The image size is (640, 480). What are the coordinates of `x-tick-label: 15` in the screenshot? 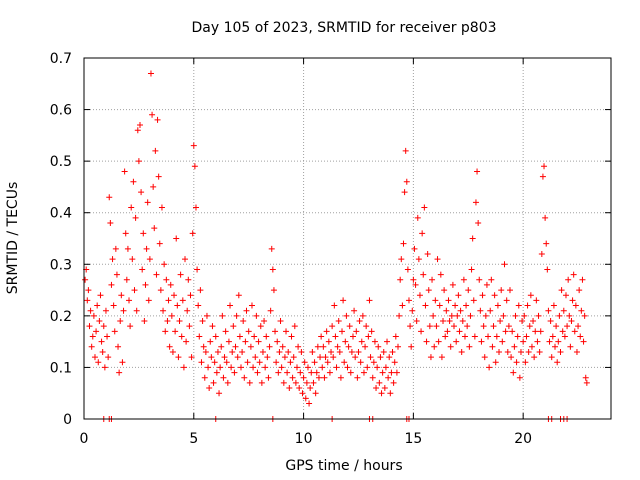 It's located at (413, 439).